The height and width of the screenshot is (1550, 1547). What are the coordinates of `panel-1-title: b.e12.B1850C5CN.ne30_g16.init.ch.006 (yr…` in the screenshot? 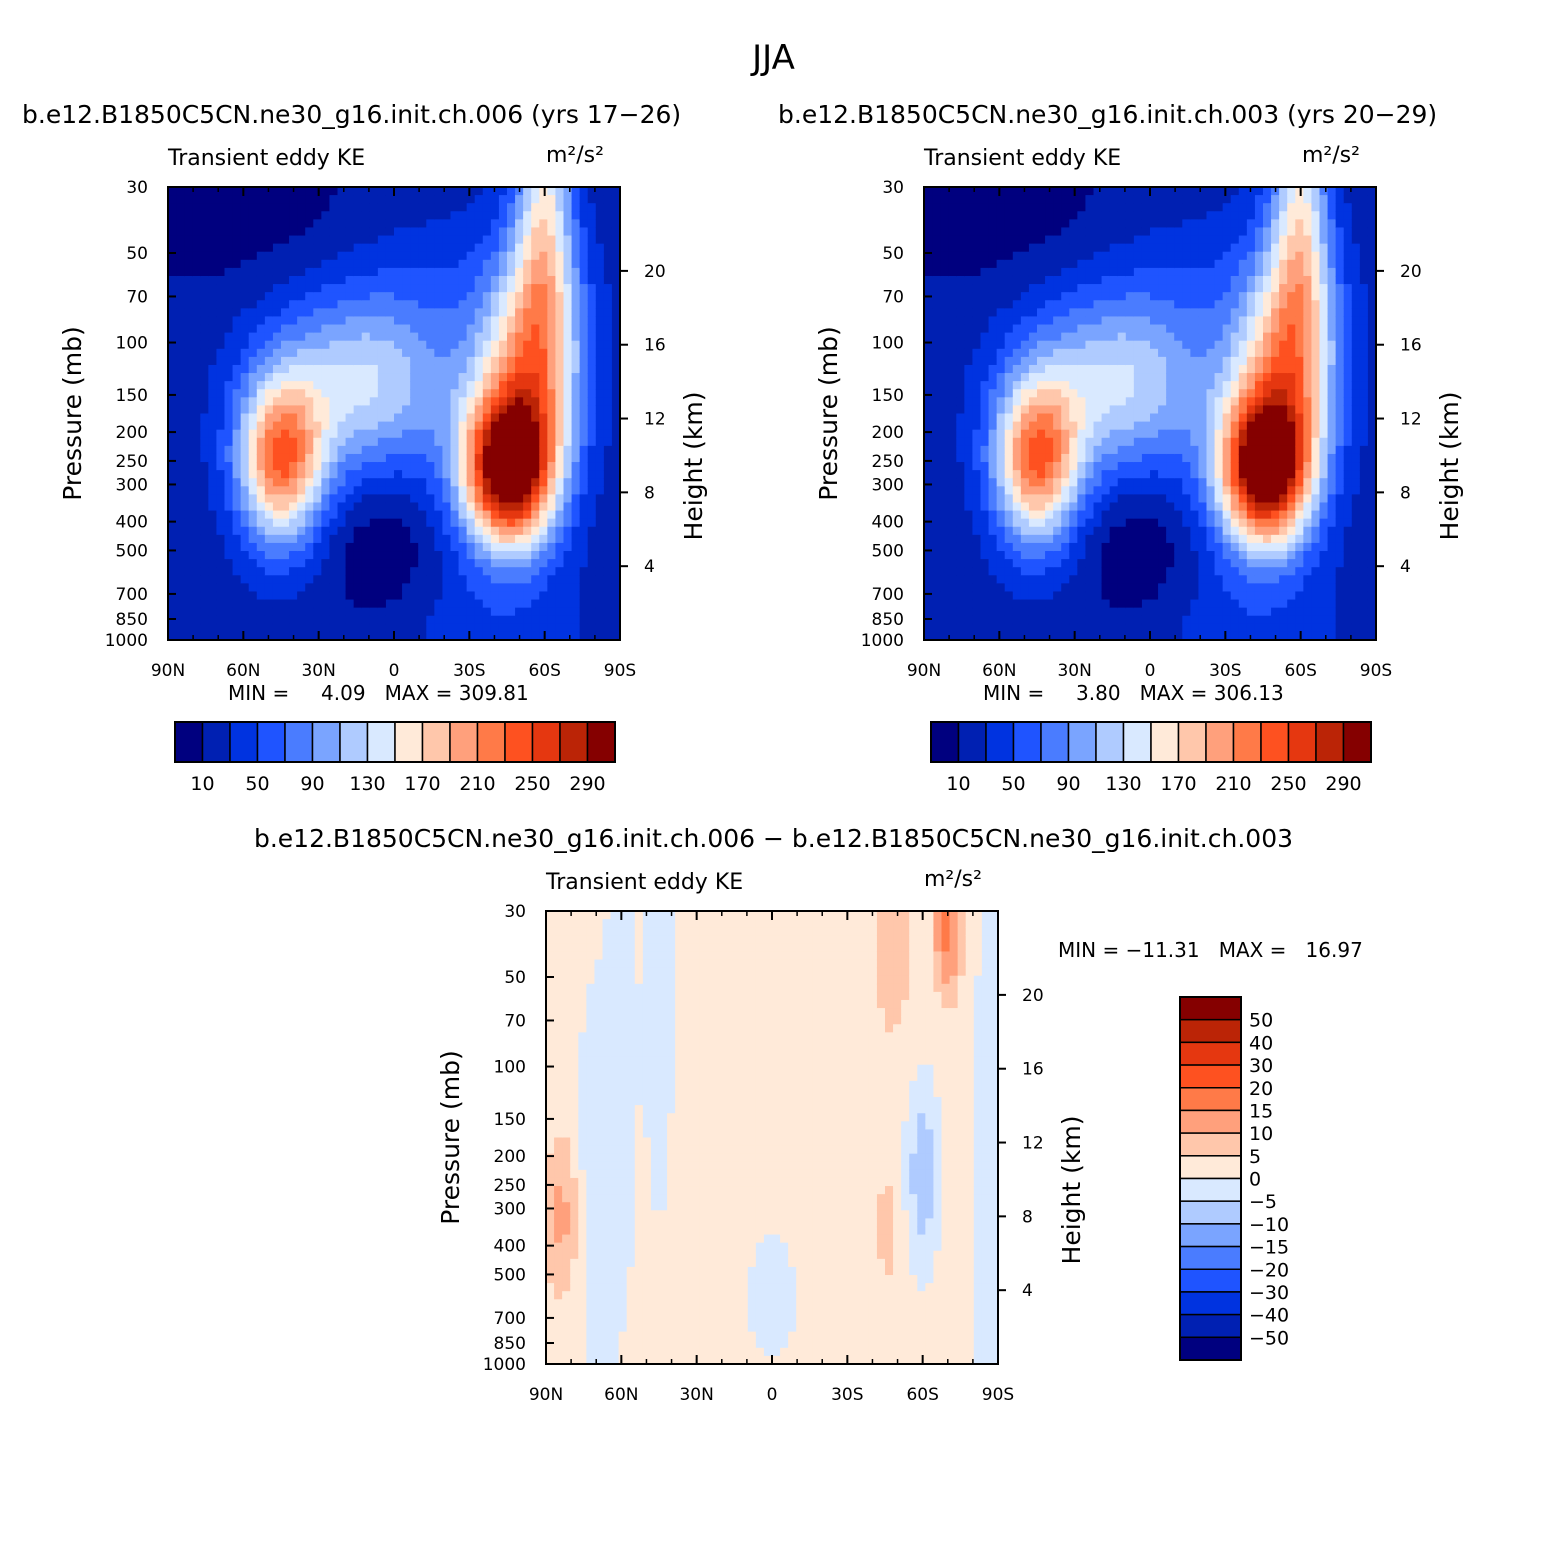 It's located at (352, 114).